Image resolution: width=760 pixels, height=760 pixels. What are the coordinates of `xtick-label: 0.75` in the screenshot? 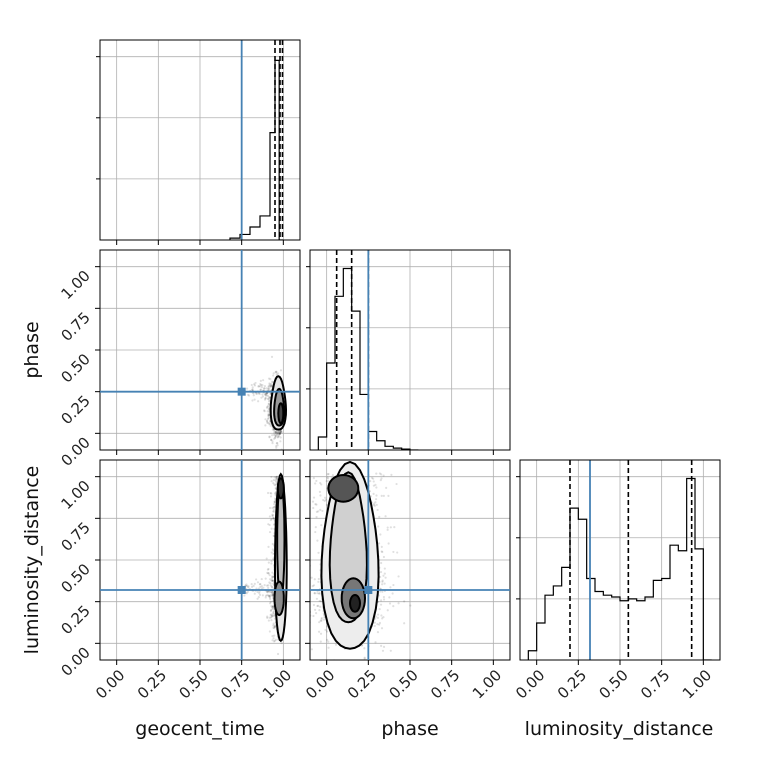 It's located at (445, 684).